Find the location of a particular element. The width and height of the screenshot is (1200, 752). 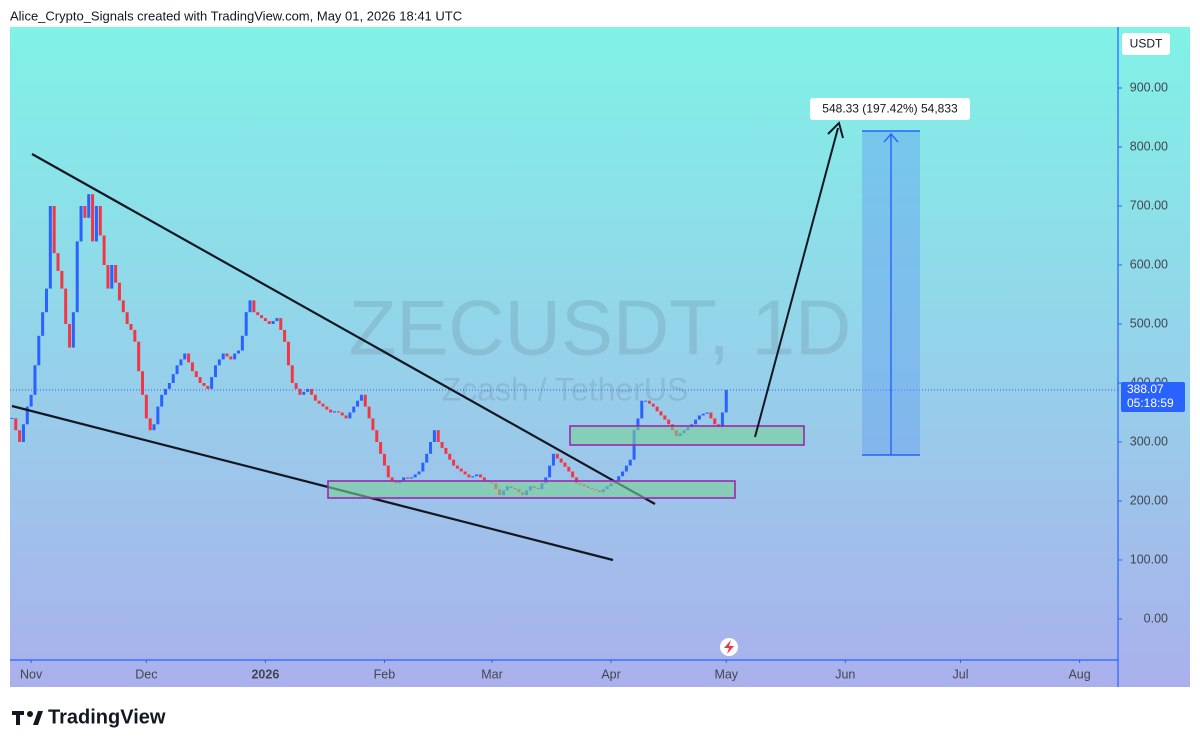

x-tick-label: Nov is located at coordinates (31, 674).